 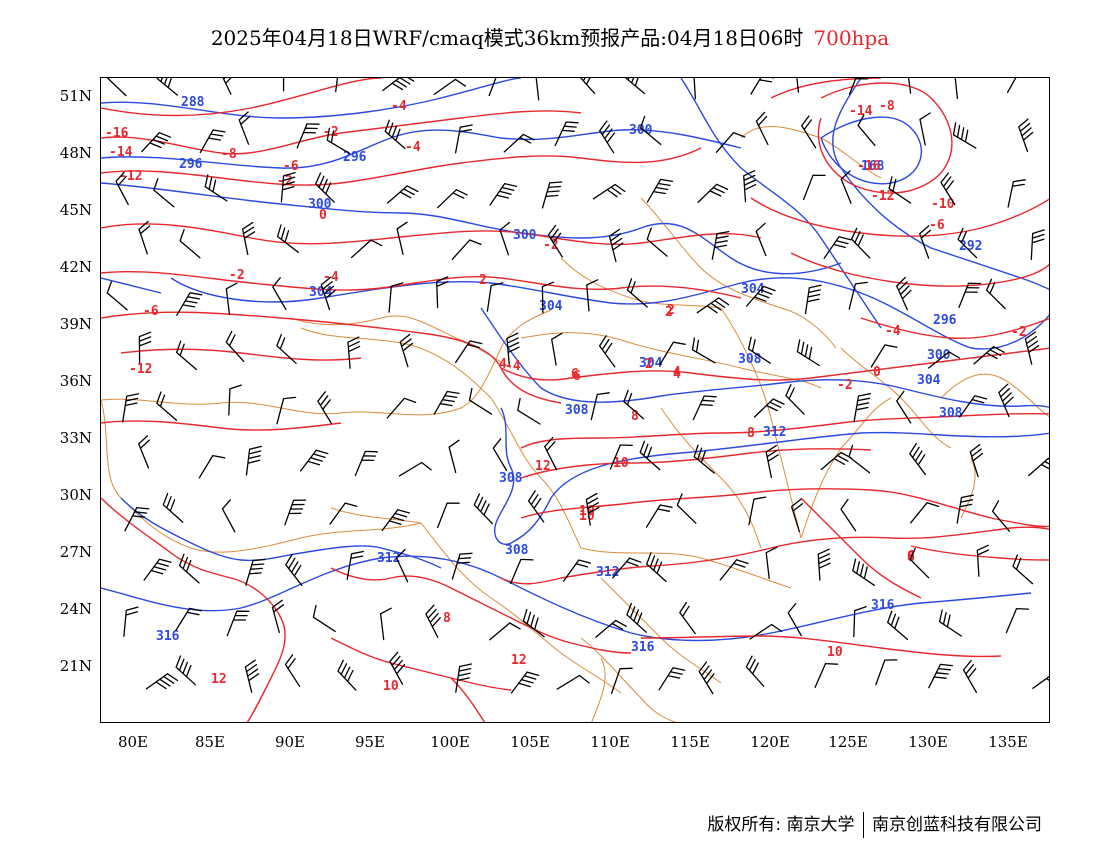 I want to click on geo-label: 288, so click(x=193, y=102).